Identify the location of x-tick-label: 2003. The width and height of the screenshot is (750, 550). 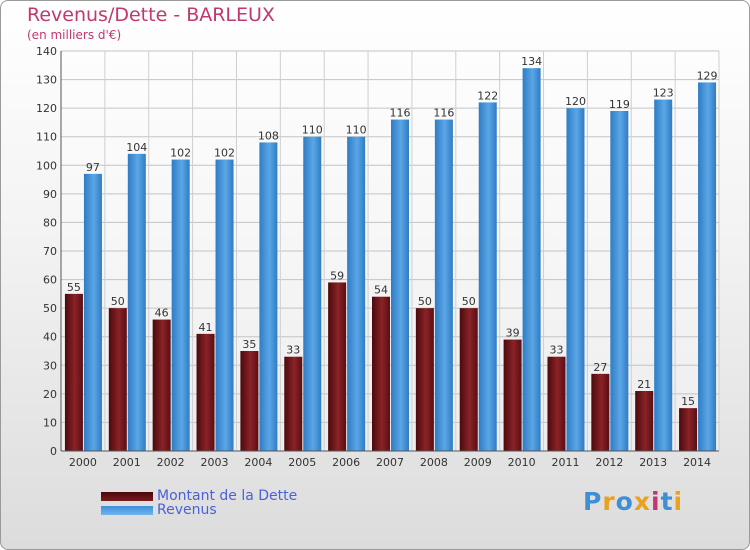
(215, 462).